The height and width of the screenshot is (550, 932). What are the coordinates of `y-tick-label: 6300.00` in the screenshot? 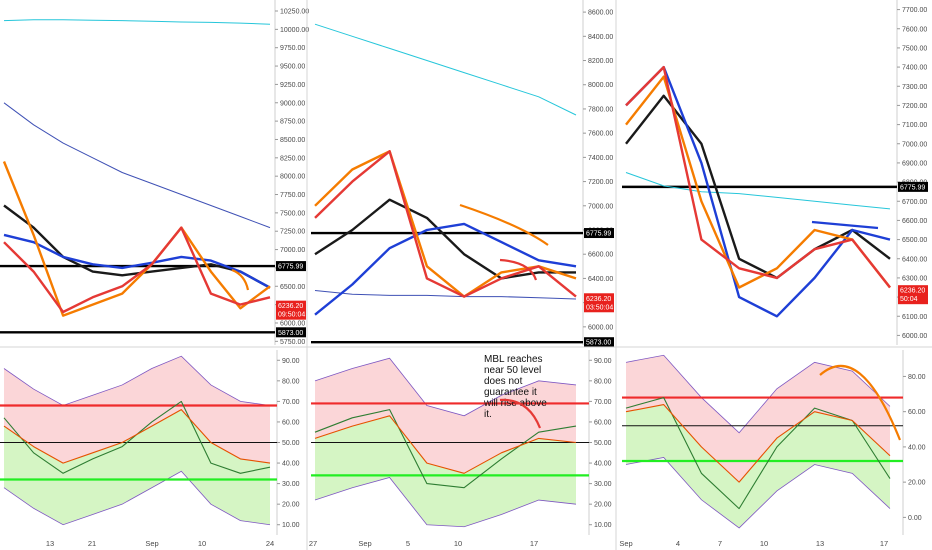 It's located at (914, 278).